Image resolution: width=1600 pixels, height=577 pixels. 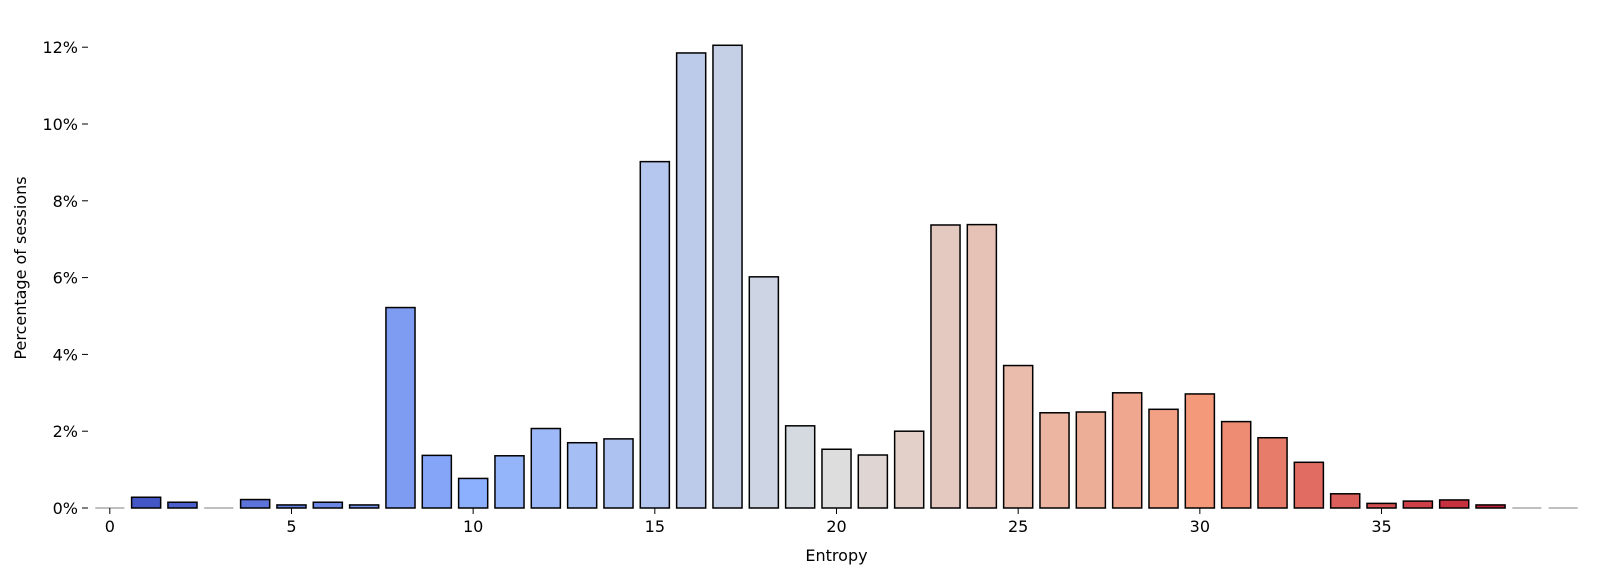 What do you see at coordinates (1018, 526) in the screenshot?
I see `x-tick-label-25: 25` at bounding box center [1018, 526].